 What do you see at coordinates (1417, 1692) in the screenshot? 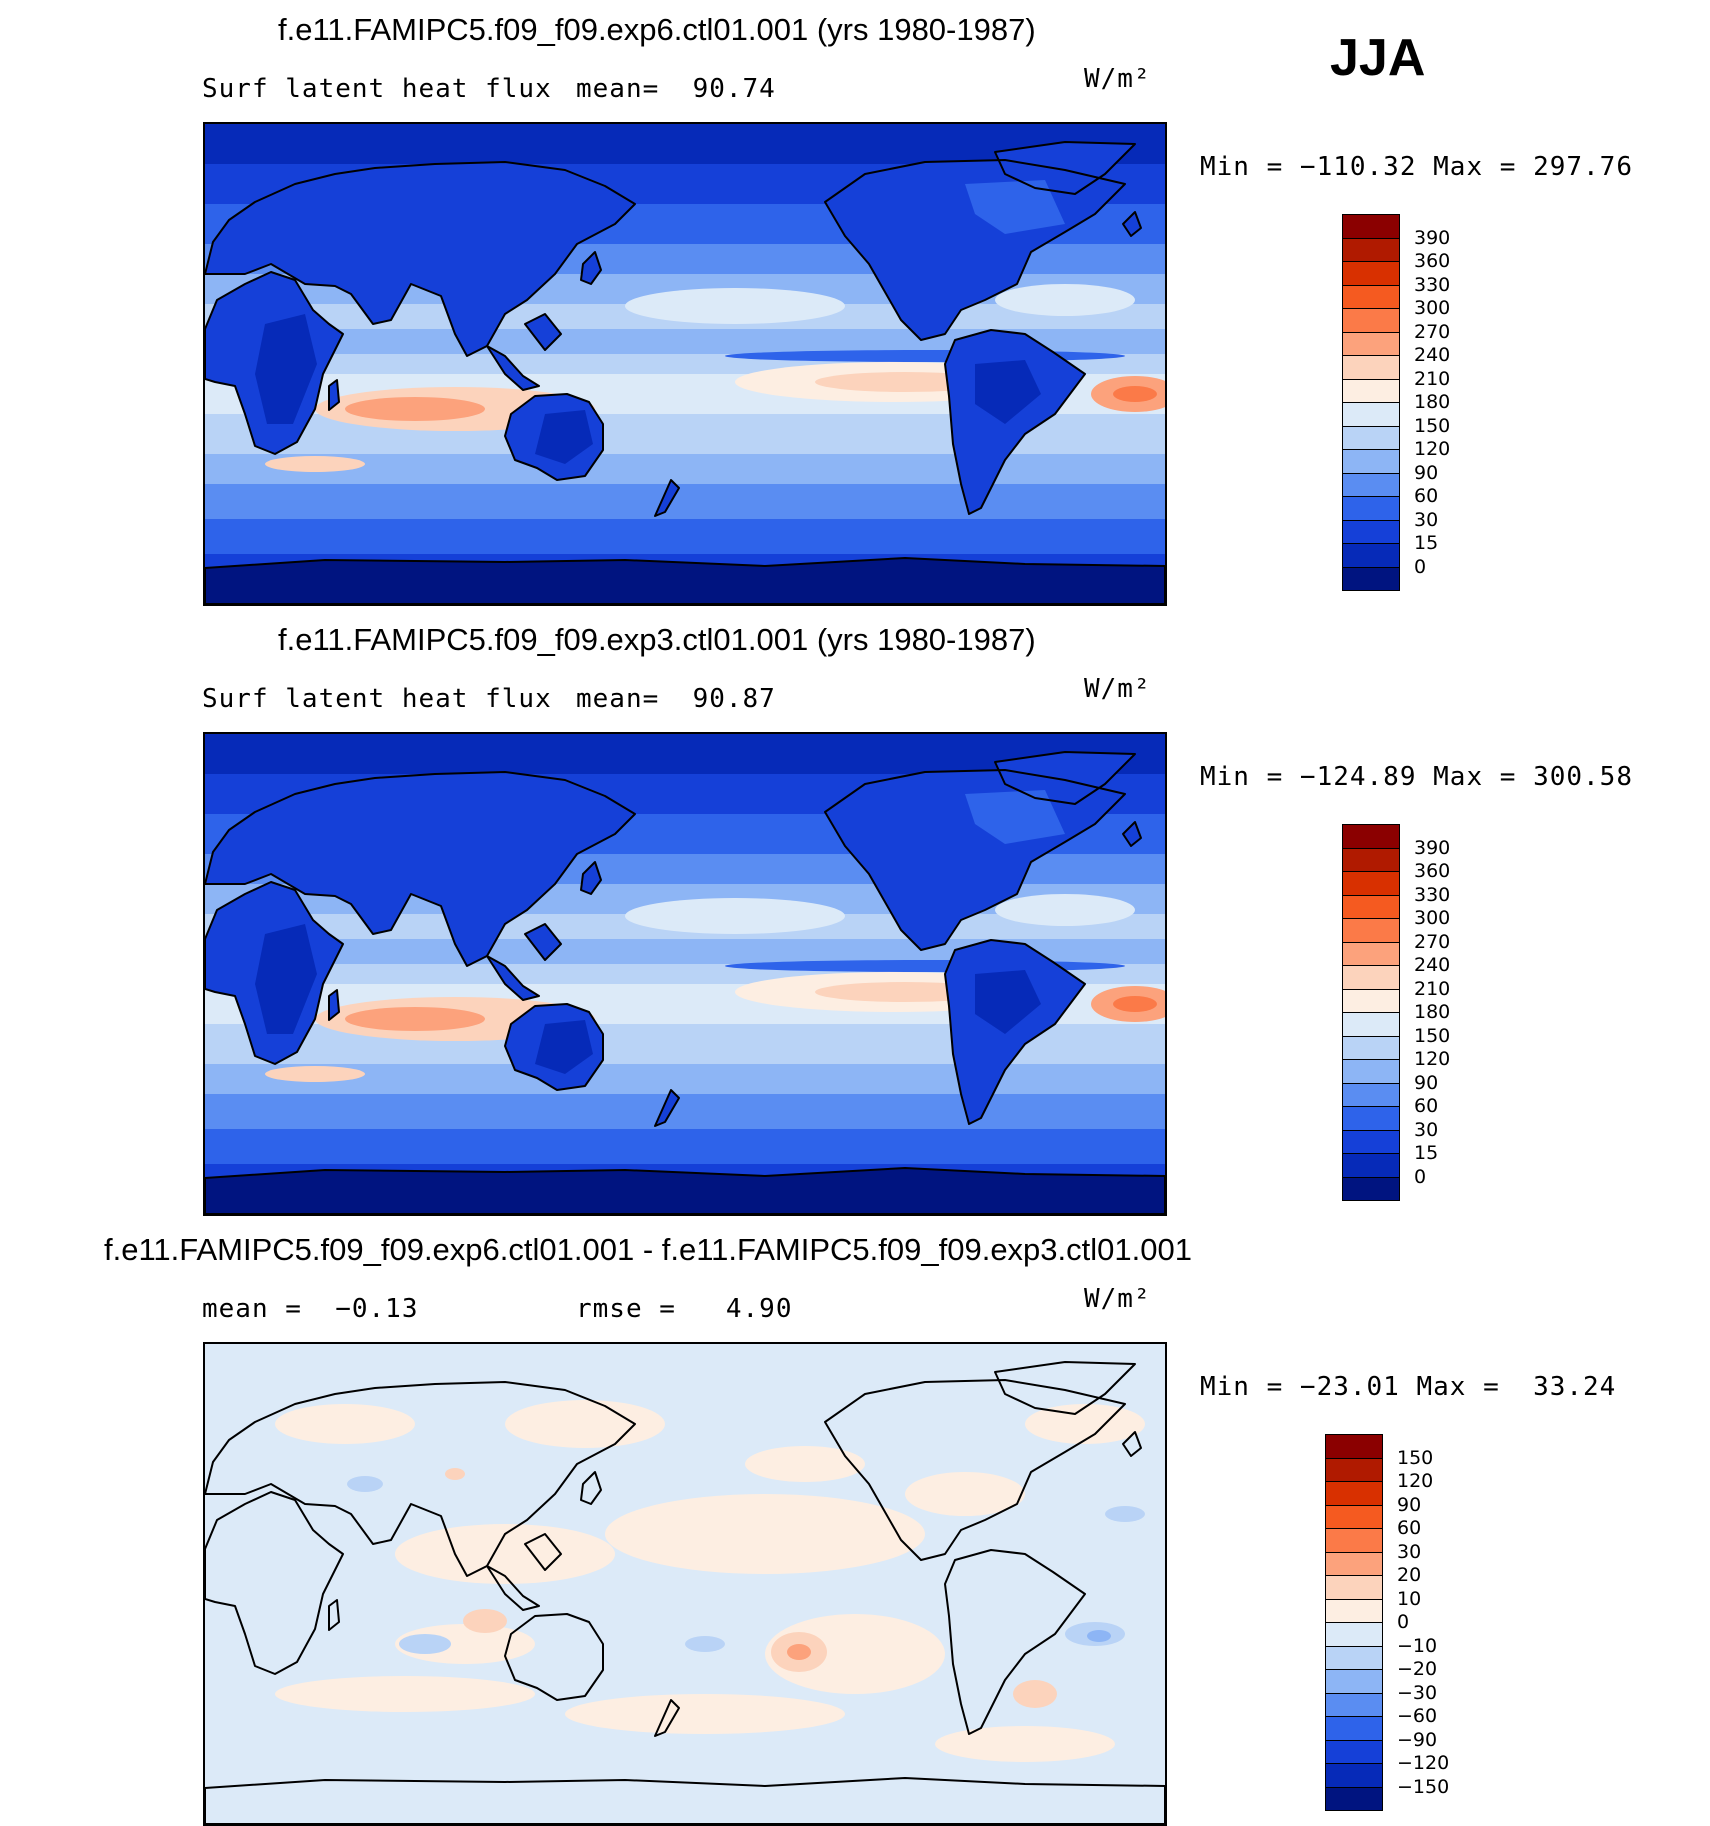
I see `colorbar-tick-label: −30` at bounding box center [1417, 1692].